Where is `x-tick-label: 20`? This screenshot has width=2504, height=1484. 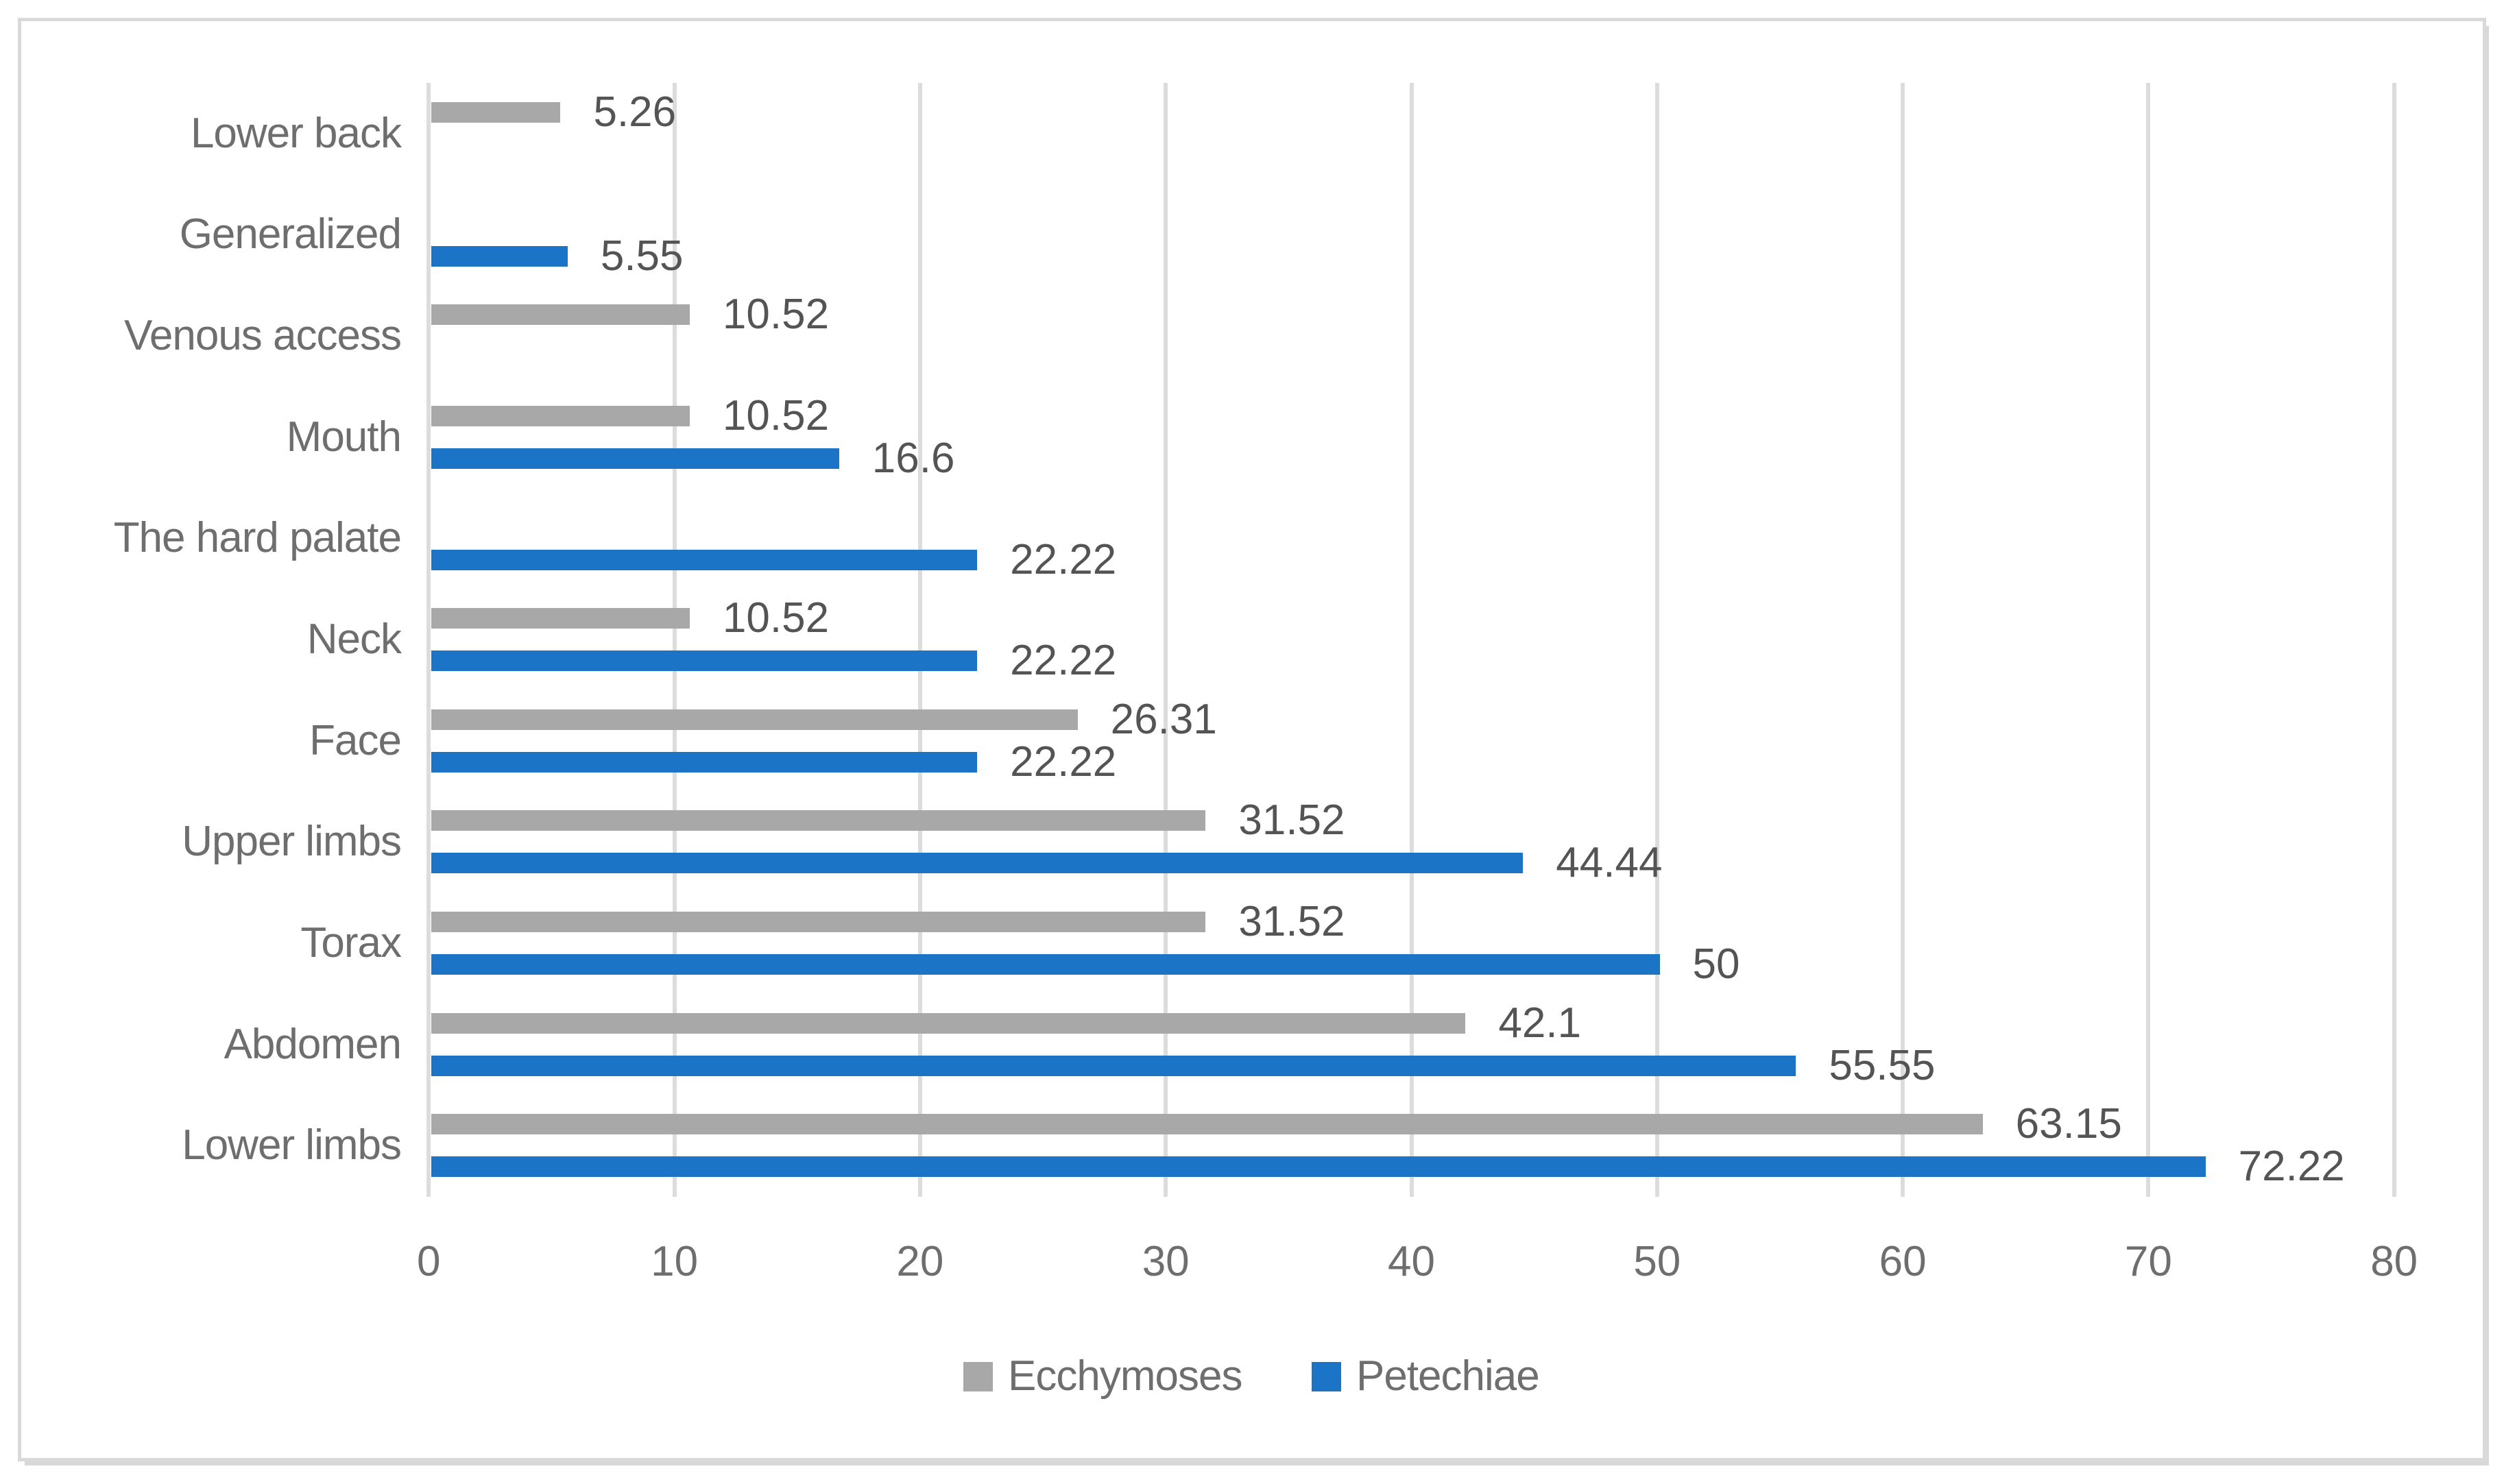
x-tick-label: 20 is located at coordinates (920, 1261).